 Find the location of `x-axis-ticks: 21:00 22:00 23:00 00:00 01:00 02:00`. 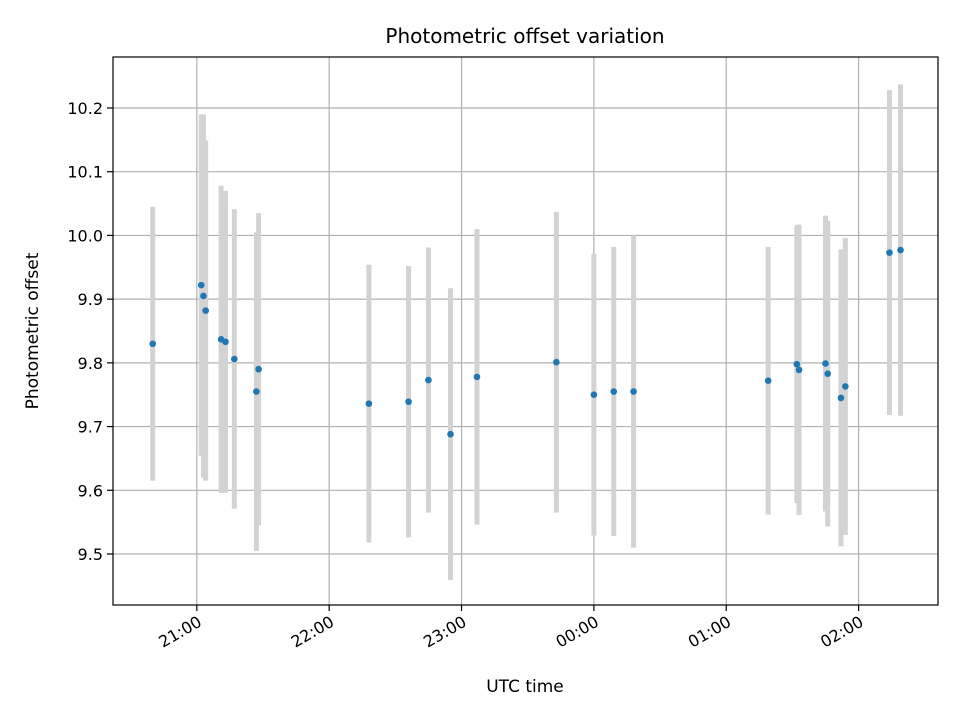

x-axis-ticks: 21:00 22:00 23:00 00:00 01:00 02:00 is located at coordinates (511, 628).